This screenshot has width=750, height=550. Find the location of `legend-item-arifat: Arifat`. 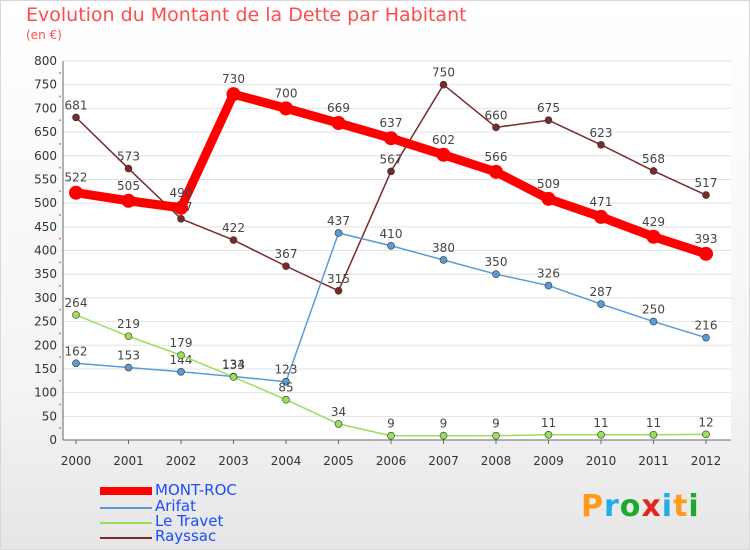

legend-item-arifat: Arifat is located at coordinates (200, 506).